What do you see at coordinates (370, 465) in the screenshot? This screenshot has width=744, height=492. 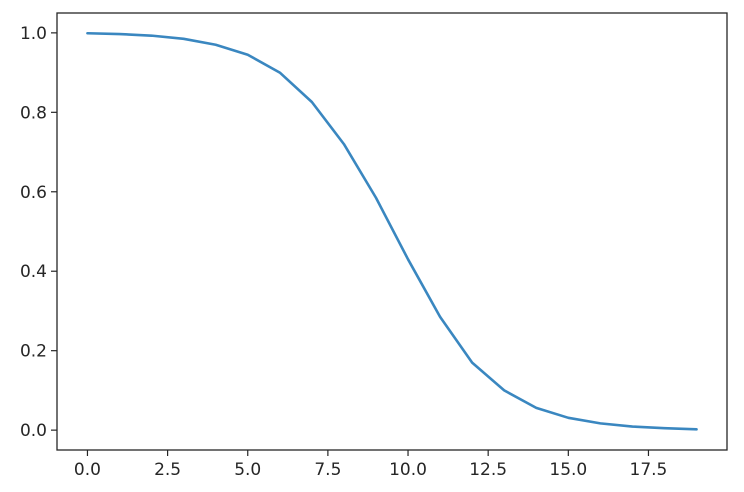 I see `x-axis-ticks: 0.0 2.5 5.0 7.5 10.0 12.5 15.0 17.5` at bounding box center [370, 465].